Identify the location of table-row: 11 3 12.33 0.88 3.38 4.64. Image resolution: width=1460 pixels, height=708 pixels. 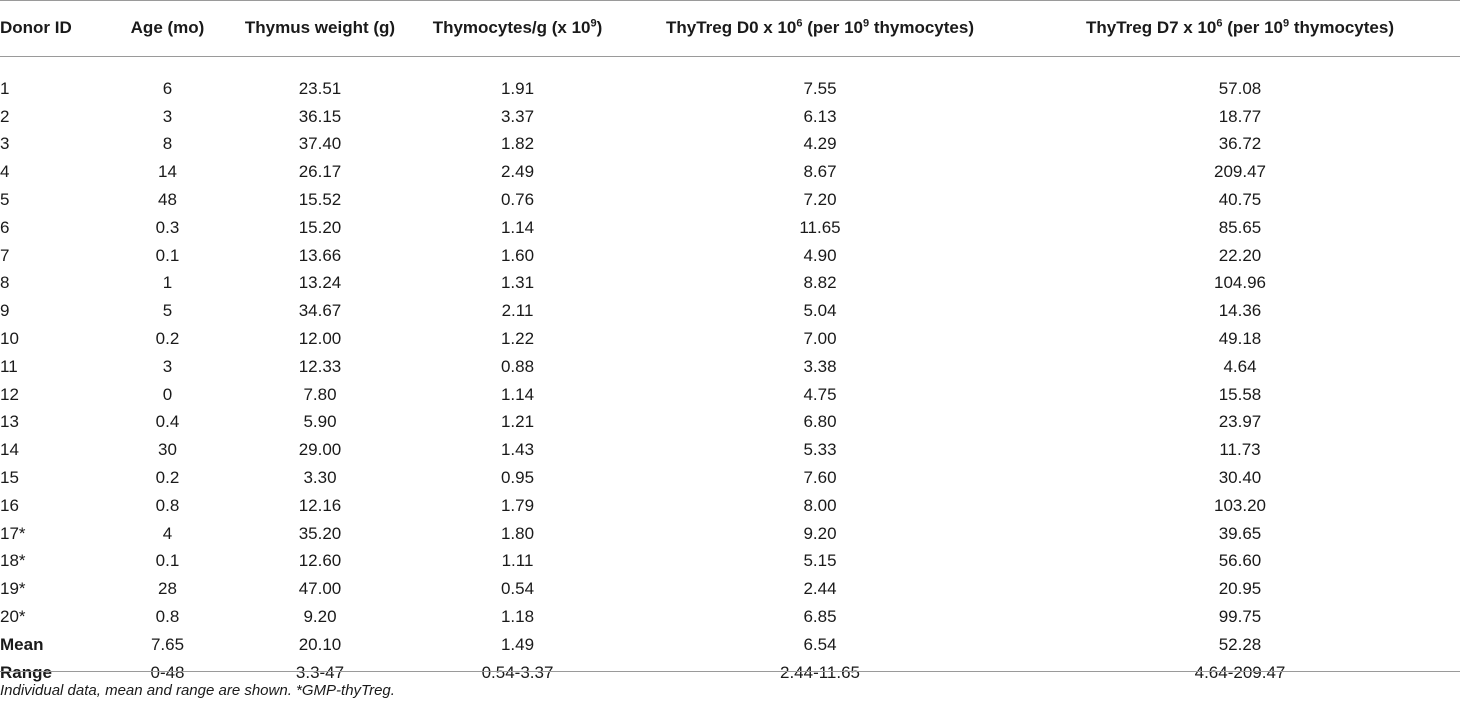
(730, 367).